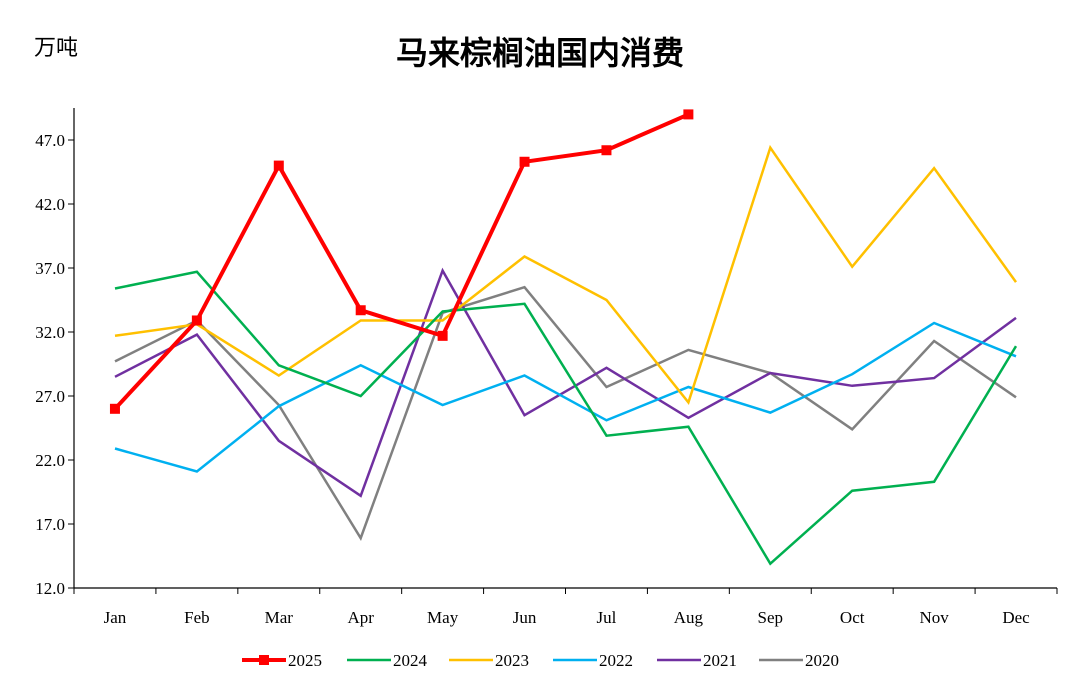  Describe the element at coordinates (50, 268) in the screenshot. I see `y-tick-label: 37.0` at that location.